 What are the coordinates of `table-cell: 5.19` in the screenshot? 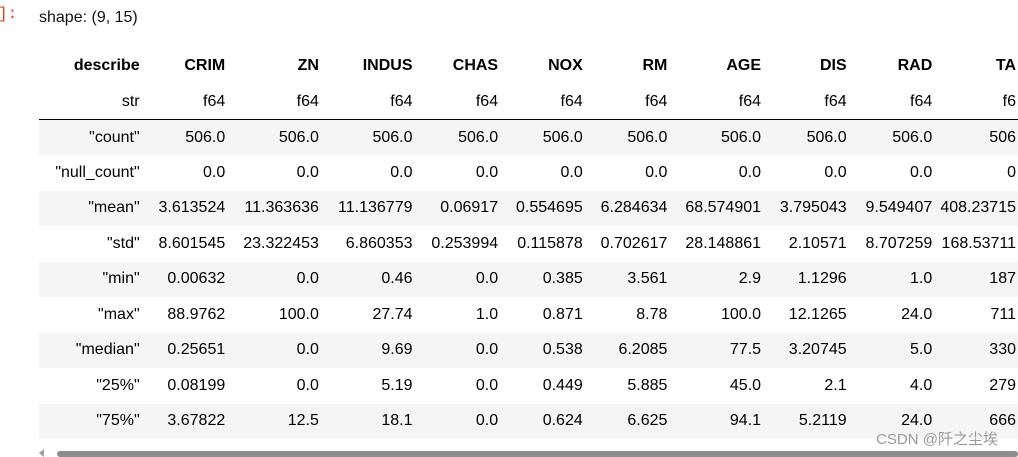 It's located at (397, 385).